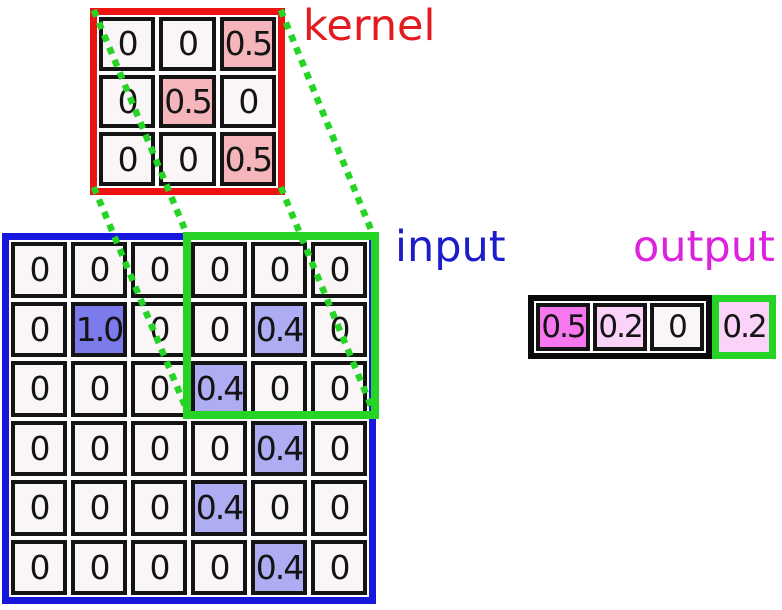  I want to click on output-row: 0.5 0.2 0 0.2, so click(652, 327).